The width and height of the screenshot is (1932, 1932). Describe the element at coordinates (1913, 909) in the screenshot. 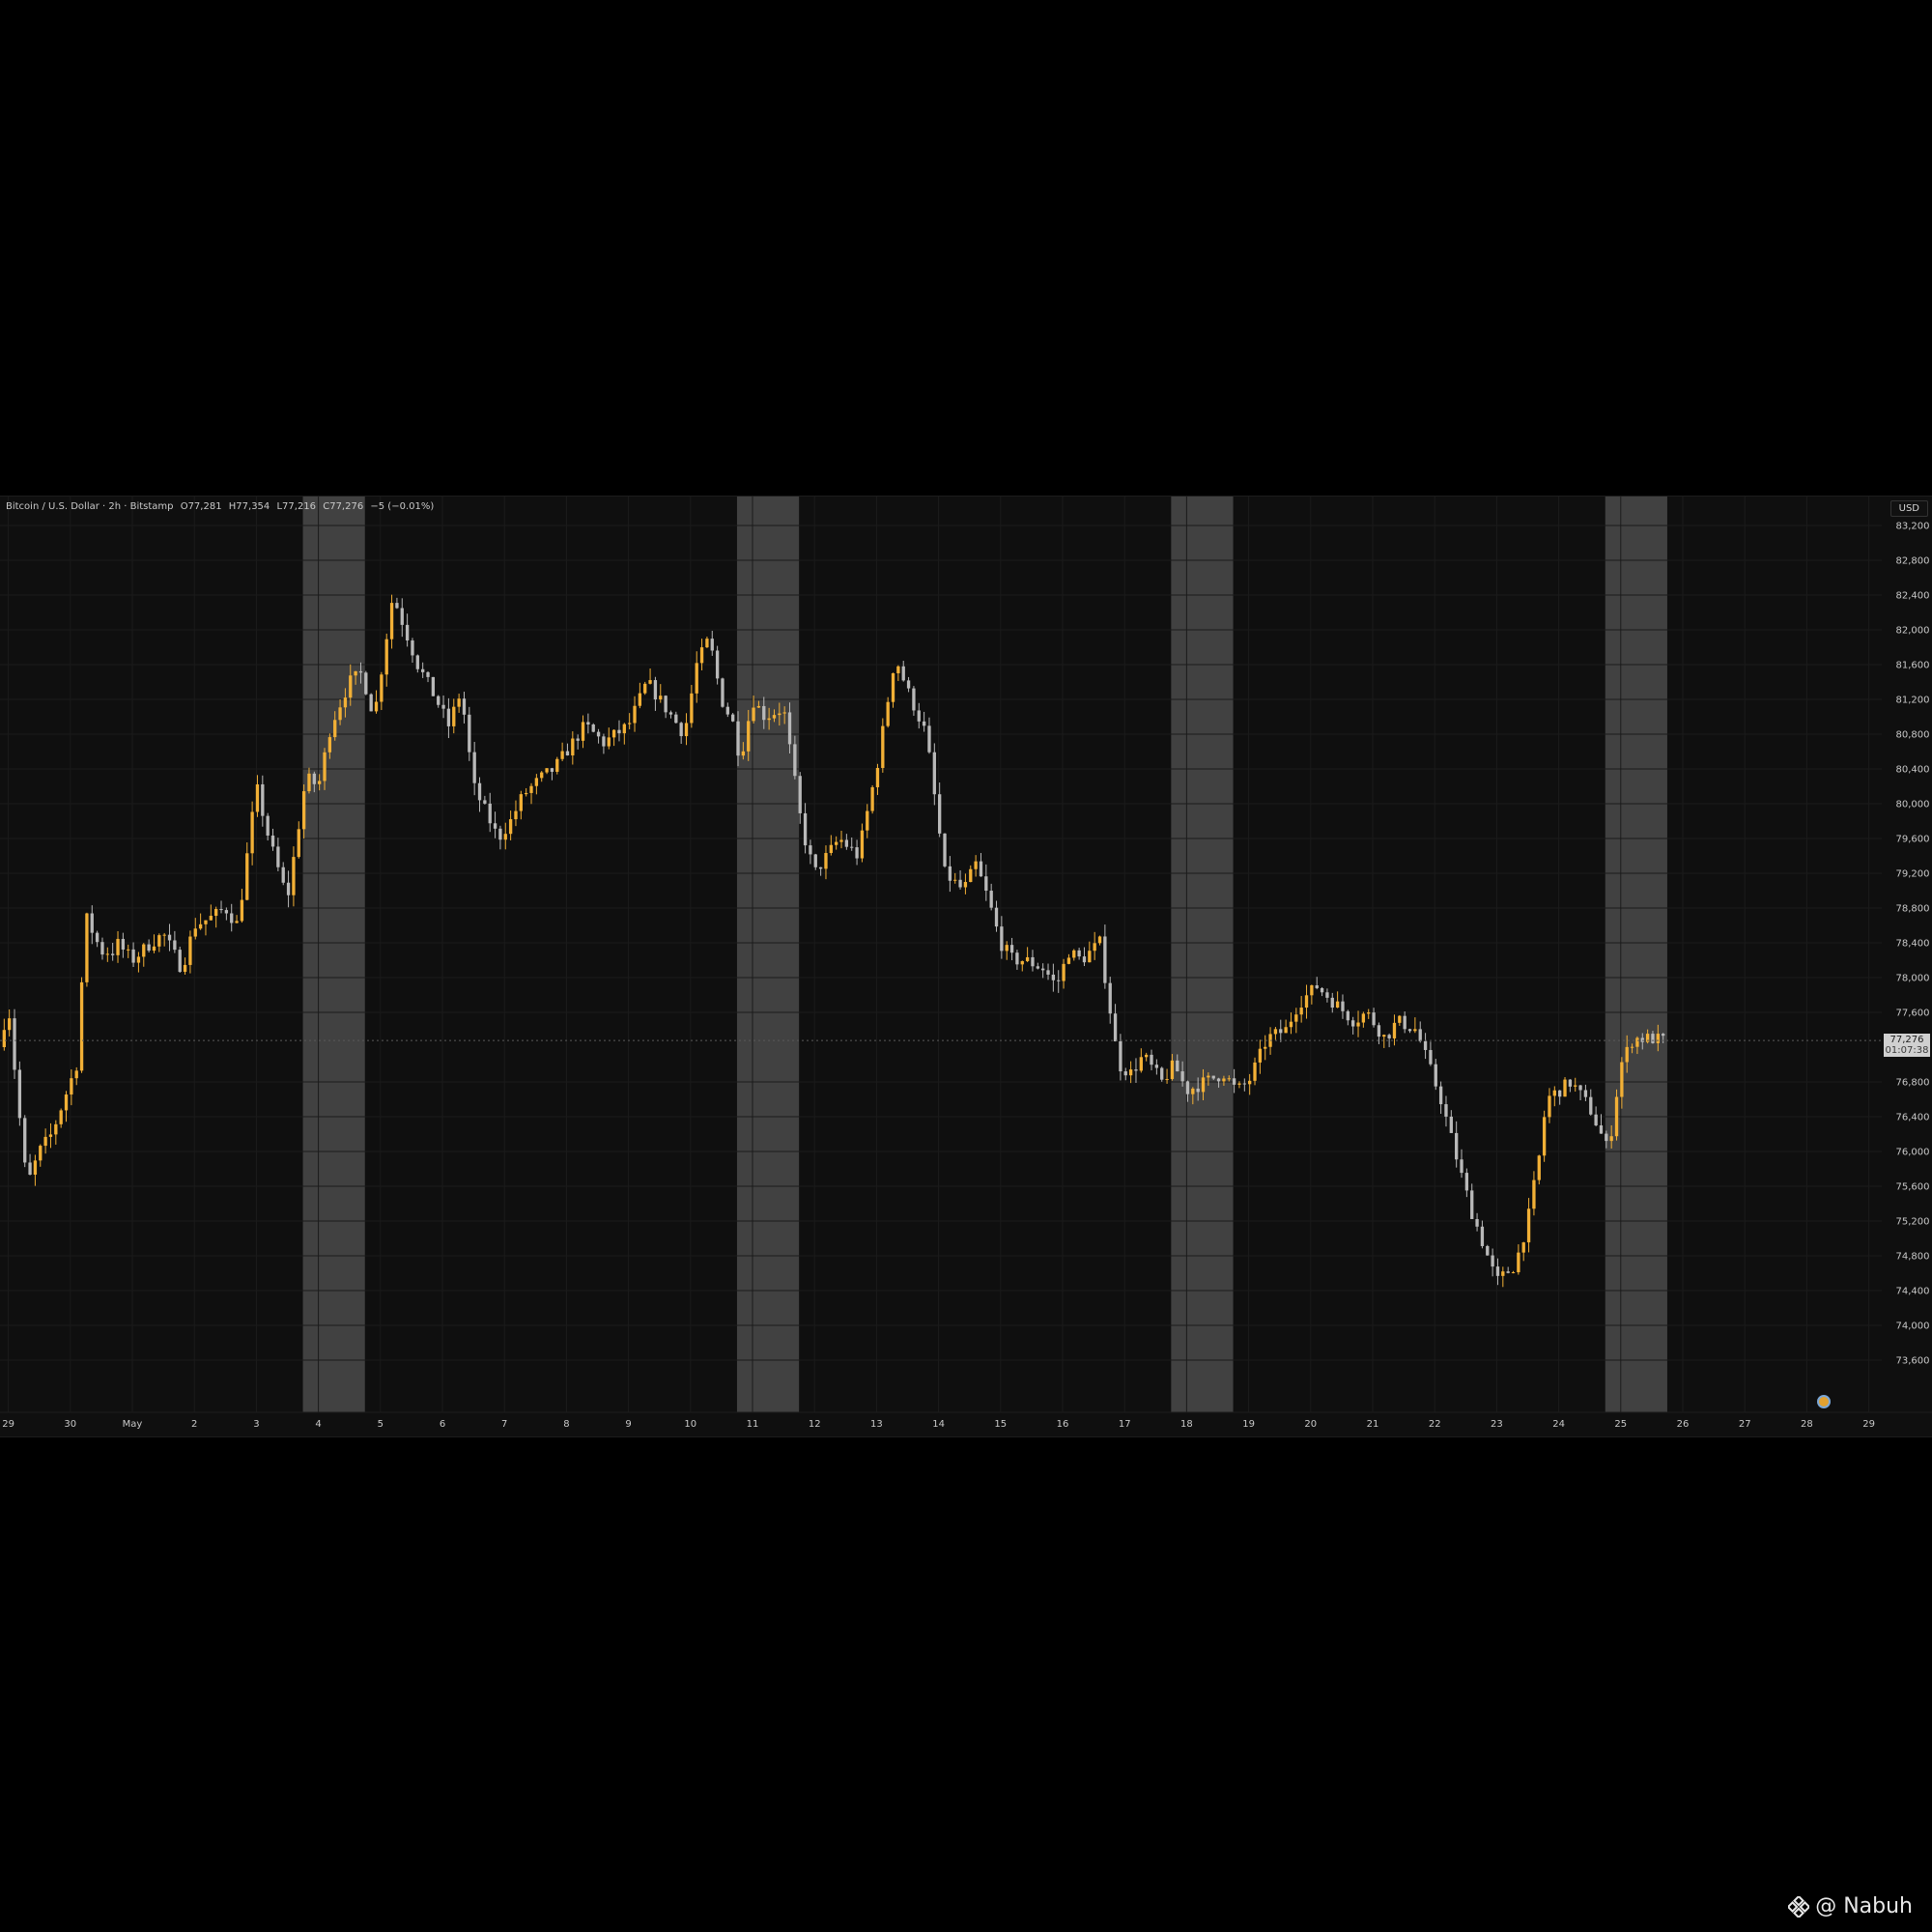

I see `y-tick-label: 78,800` at that location.